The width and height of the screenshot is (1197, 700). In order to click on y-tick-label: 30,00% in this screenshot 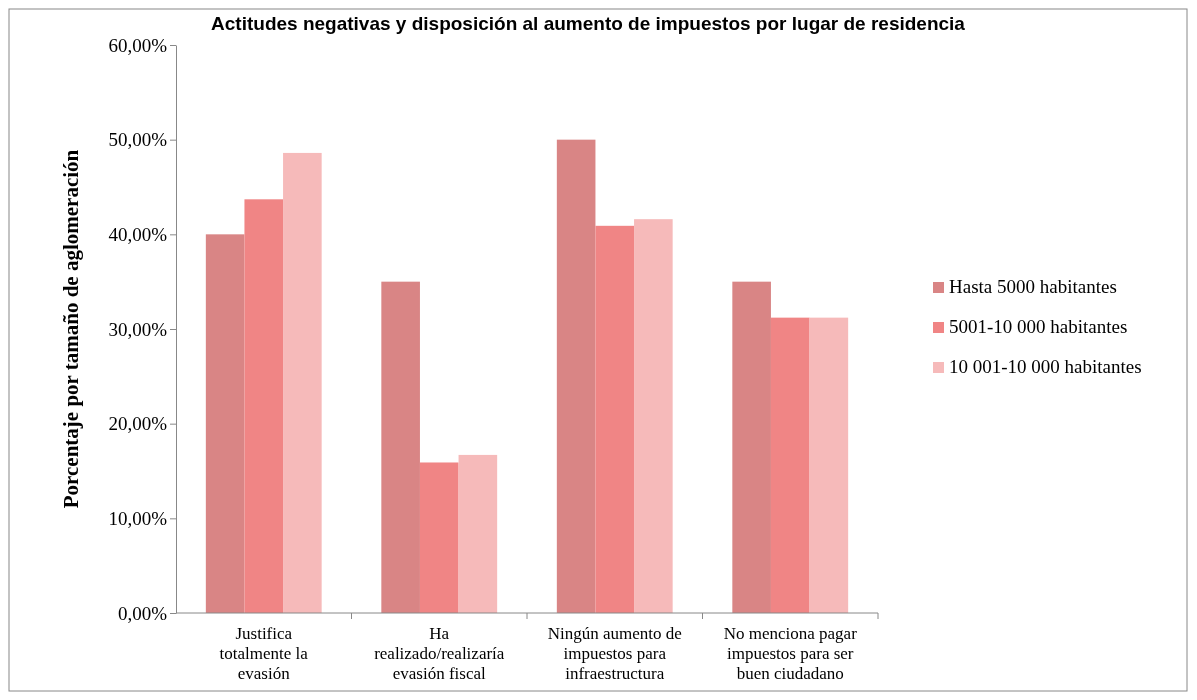, I will do `click(138, 329)`.